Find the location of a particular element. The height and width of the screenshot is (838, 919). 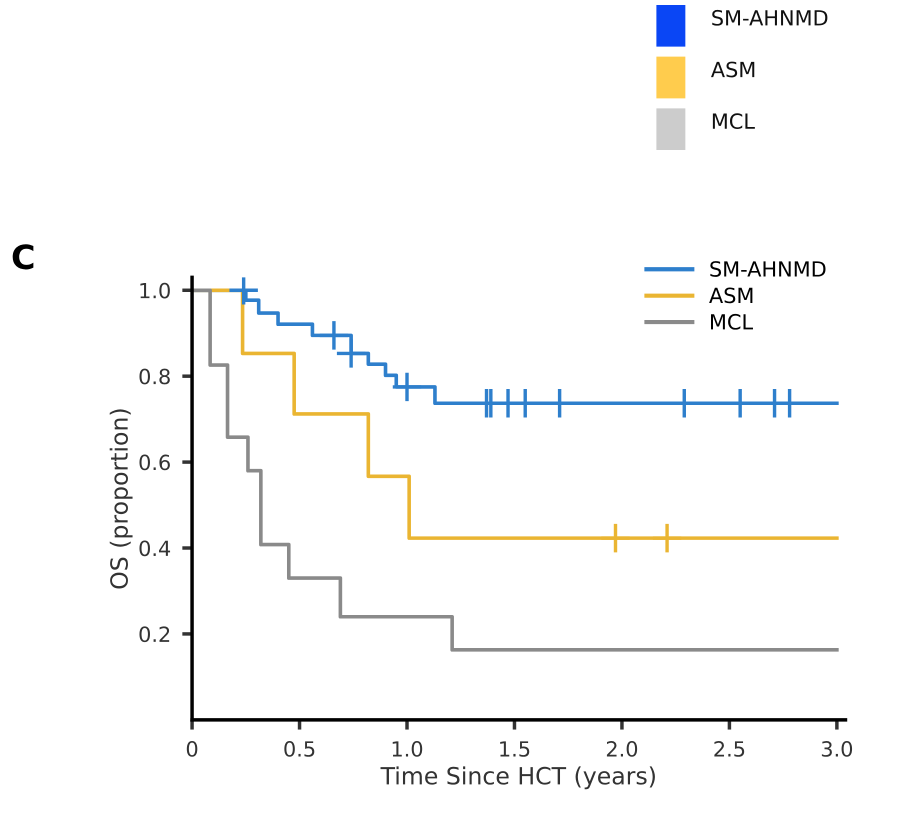

x-tick-label: 2.0 is located at coordinates (622, 749).